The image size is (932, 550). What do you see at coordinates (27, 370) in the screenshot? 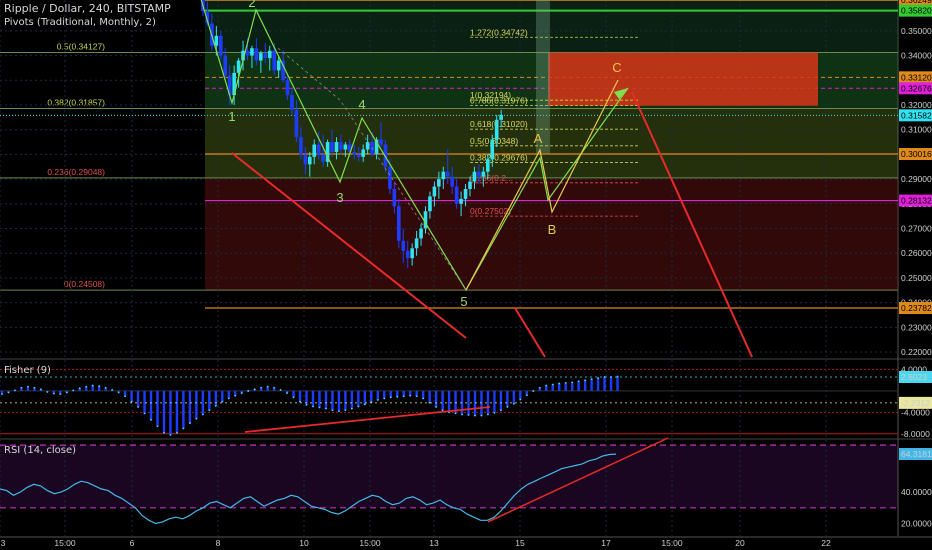
I see `fisher-pane-title: Fisher (9)` at bounding box center [27, 370].